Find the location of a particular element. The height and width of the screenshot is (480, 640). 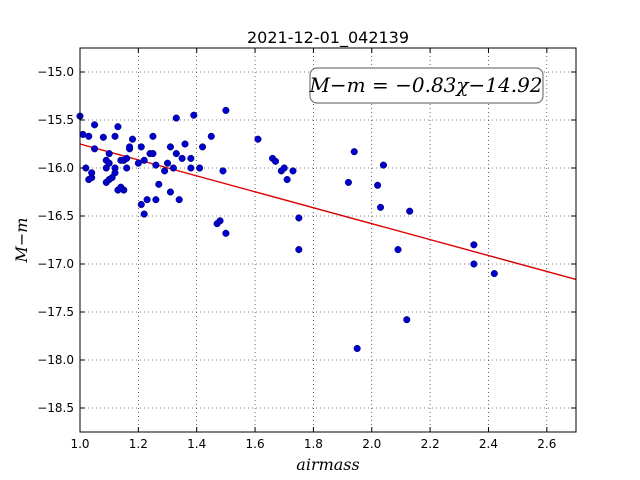

fit-annotation-box: M−m = −0.83χ−14.92 is located at coordinates (426, 85).